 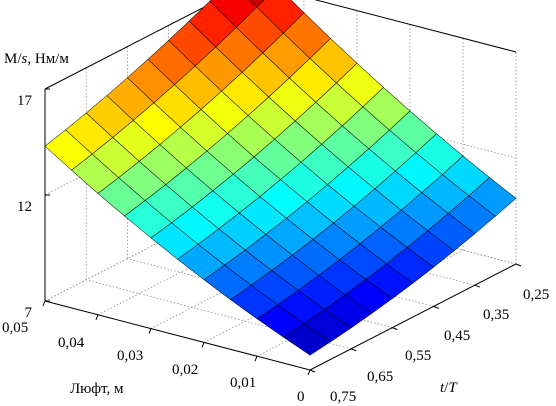 I want to click on y-tick-label: 0,25, so click(x=536, y=295).